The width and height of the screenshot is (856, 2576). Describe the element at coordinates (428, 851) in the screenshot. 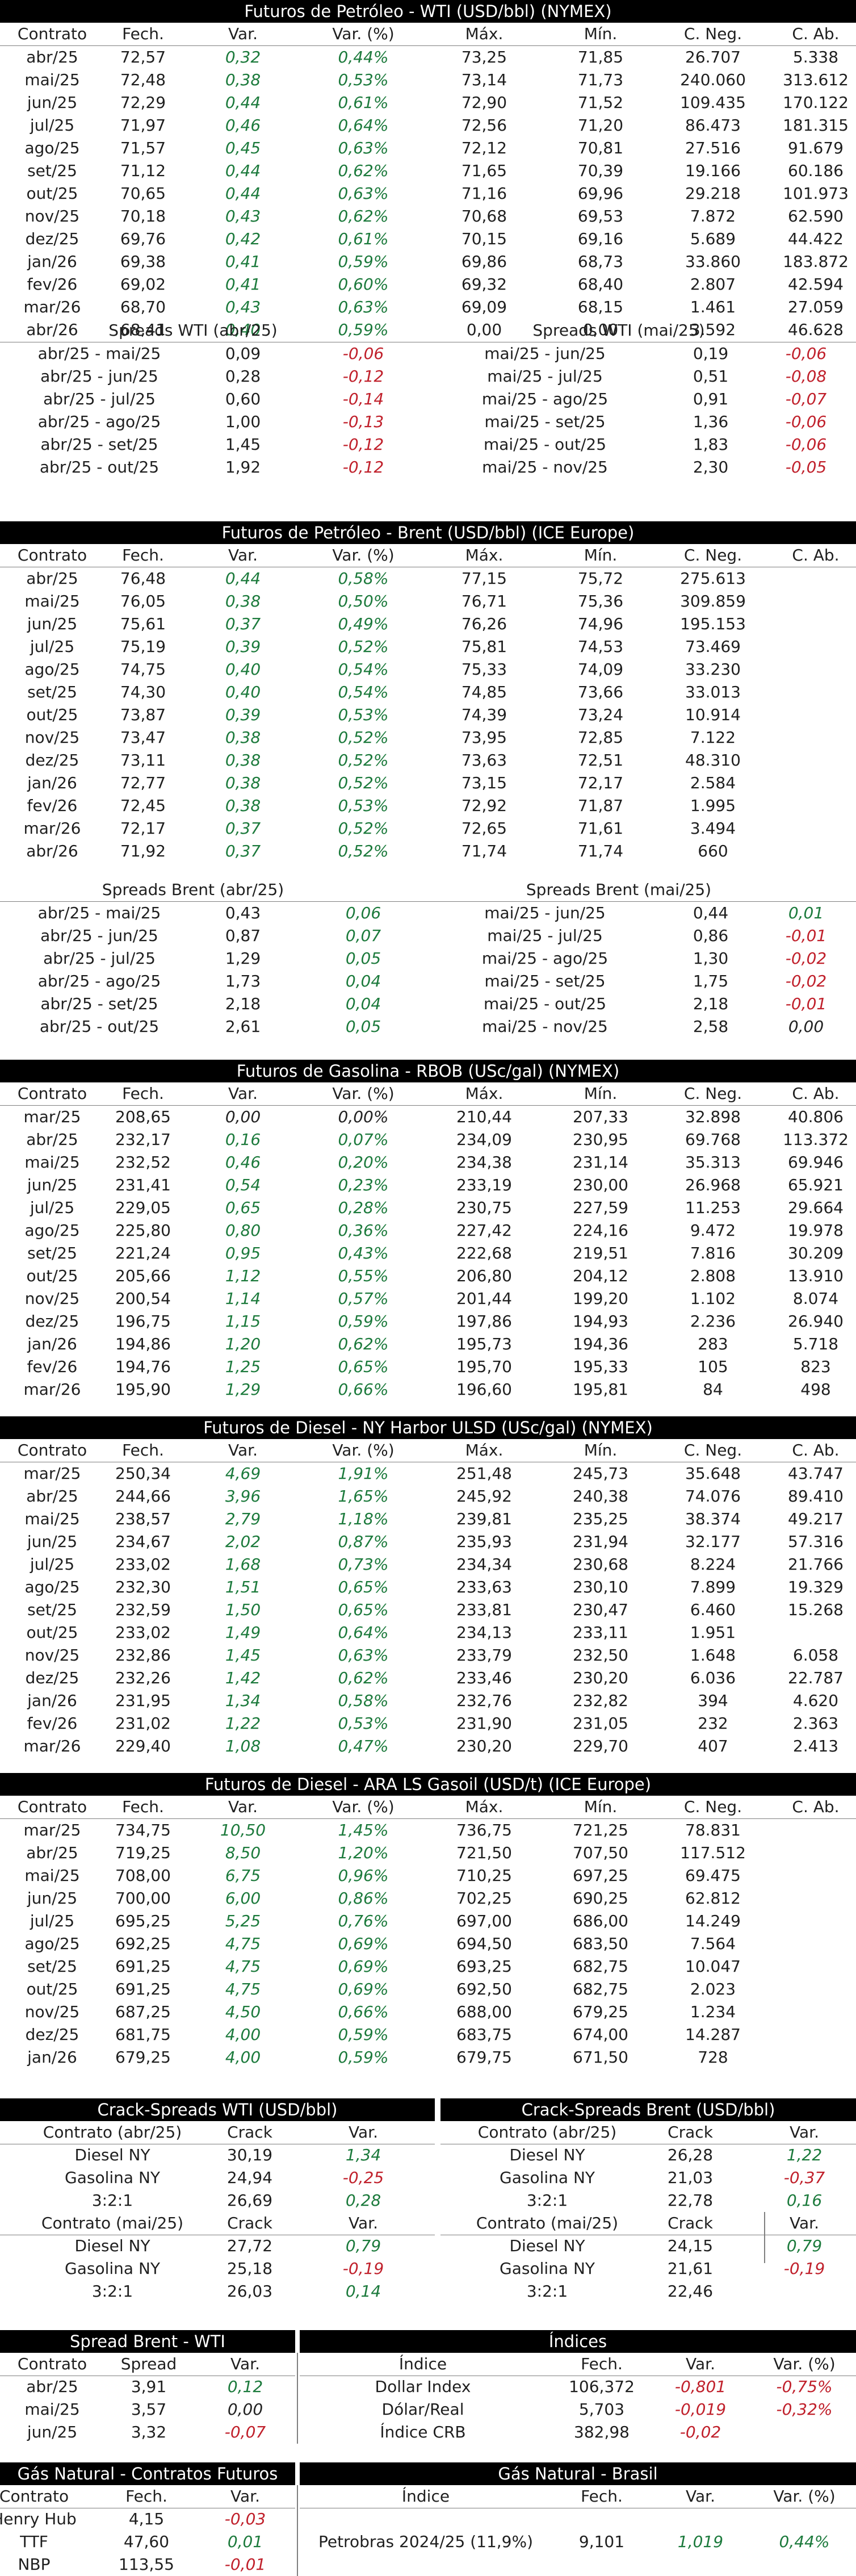

I see `brent-row: abr/26 71,92 0,37 0,52% 71,74 71,74 660` at that location.